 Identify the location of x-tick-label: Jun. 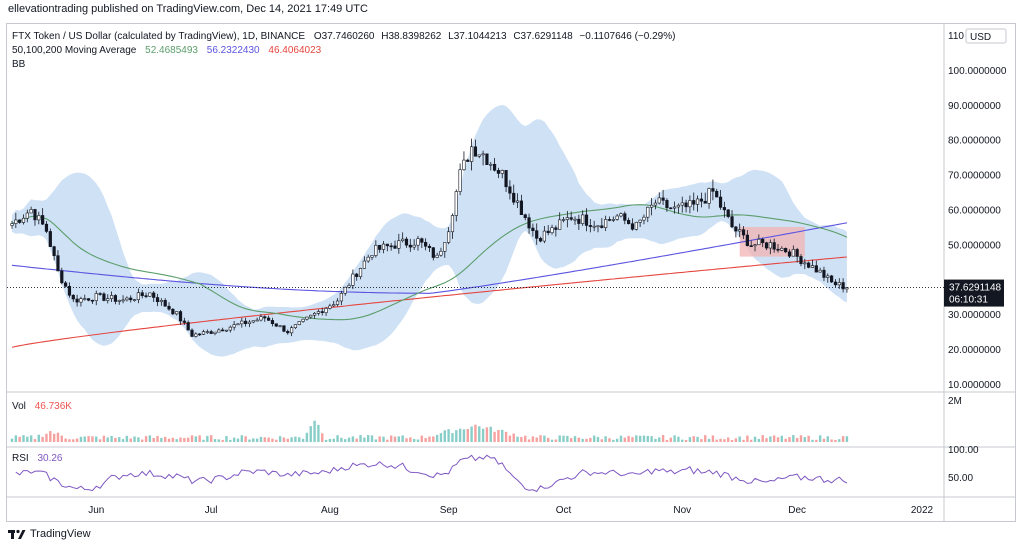
(96, 510).